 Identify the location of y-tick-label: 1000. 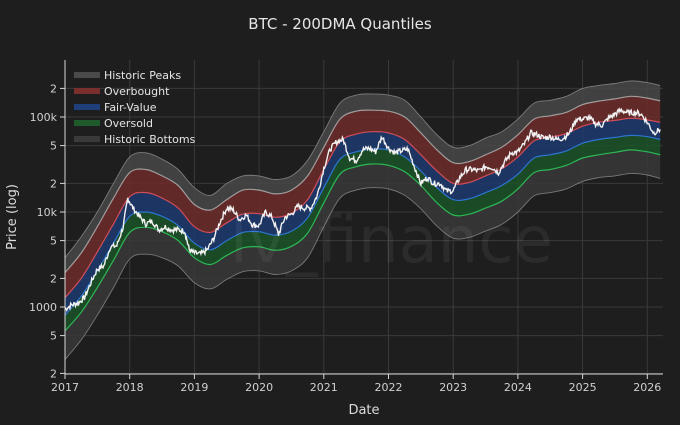
(43, 307).